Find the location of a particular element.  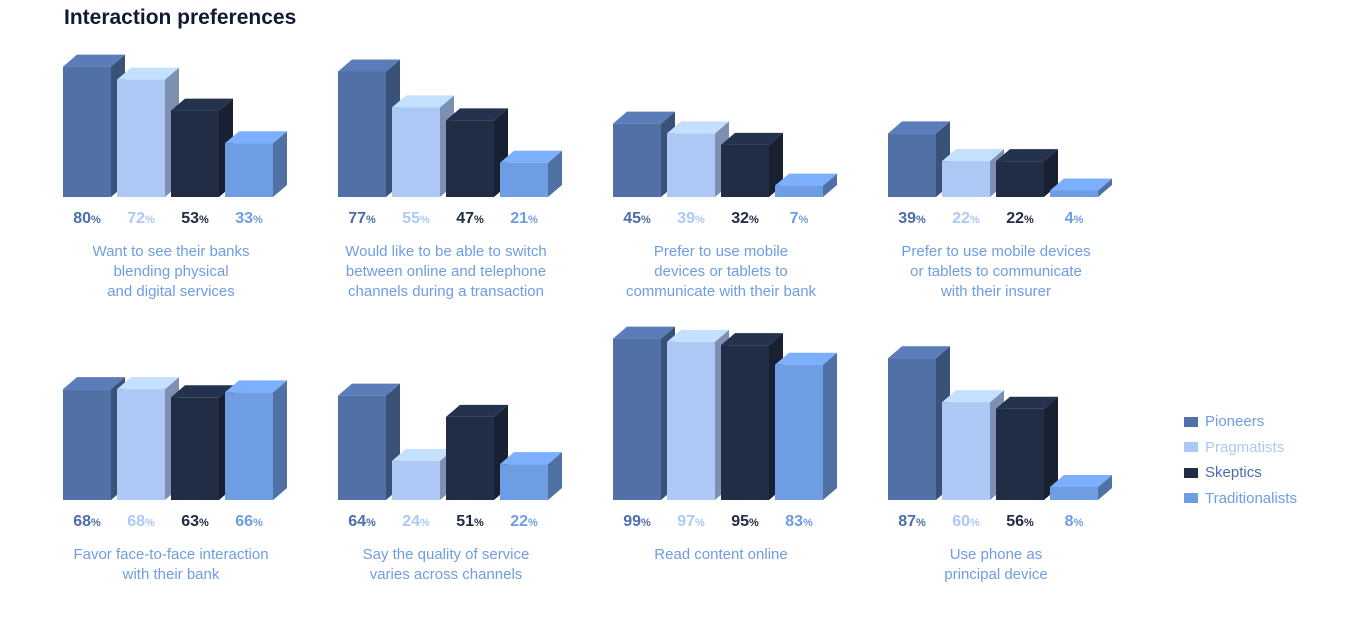

value-label: 97% is located at coordinates (691, 521).